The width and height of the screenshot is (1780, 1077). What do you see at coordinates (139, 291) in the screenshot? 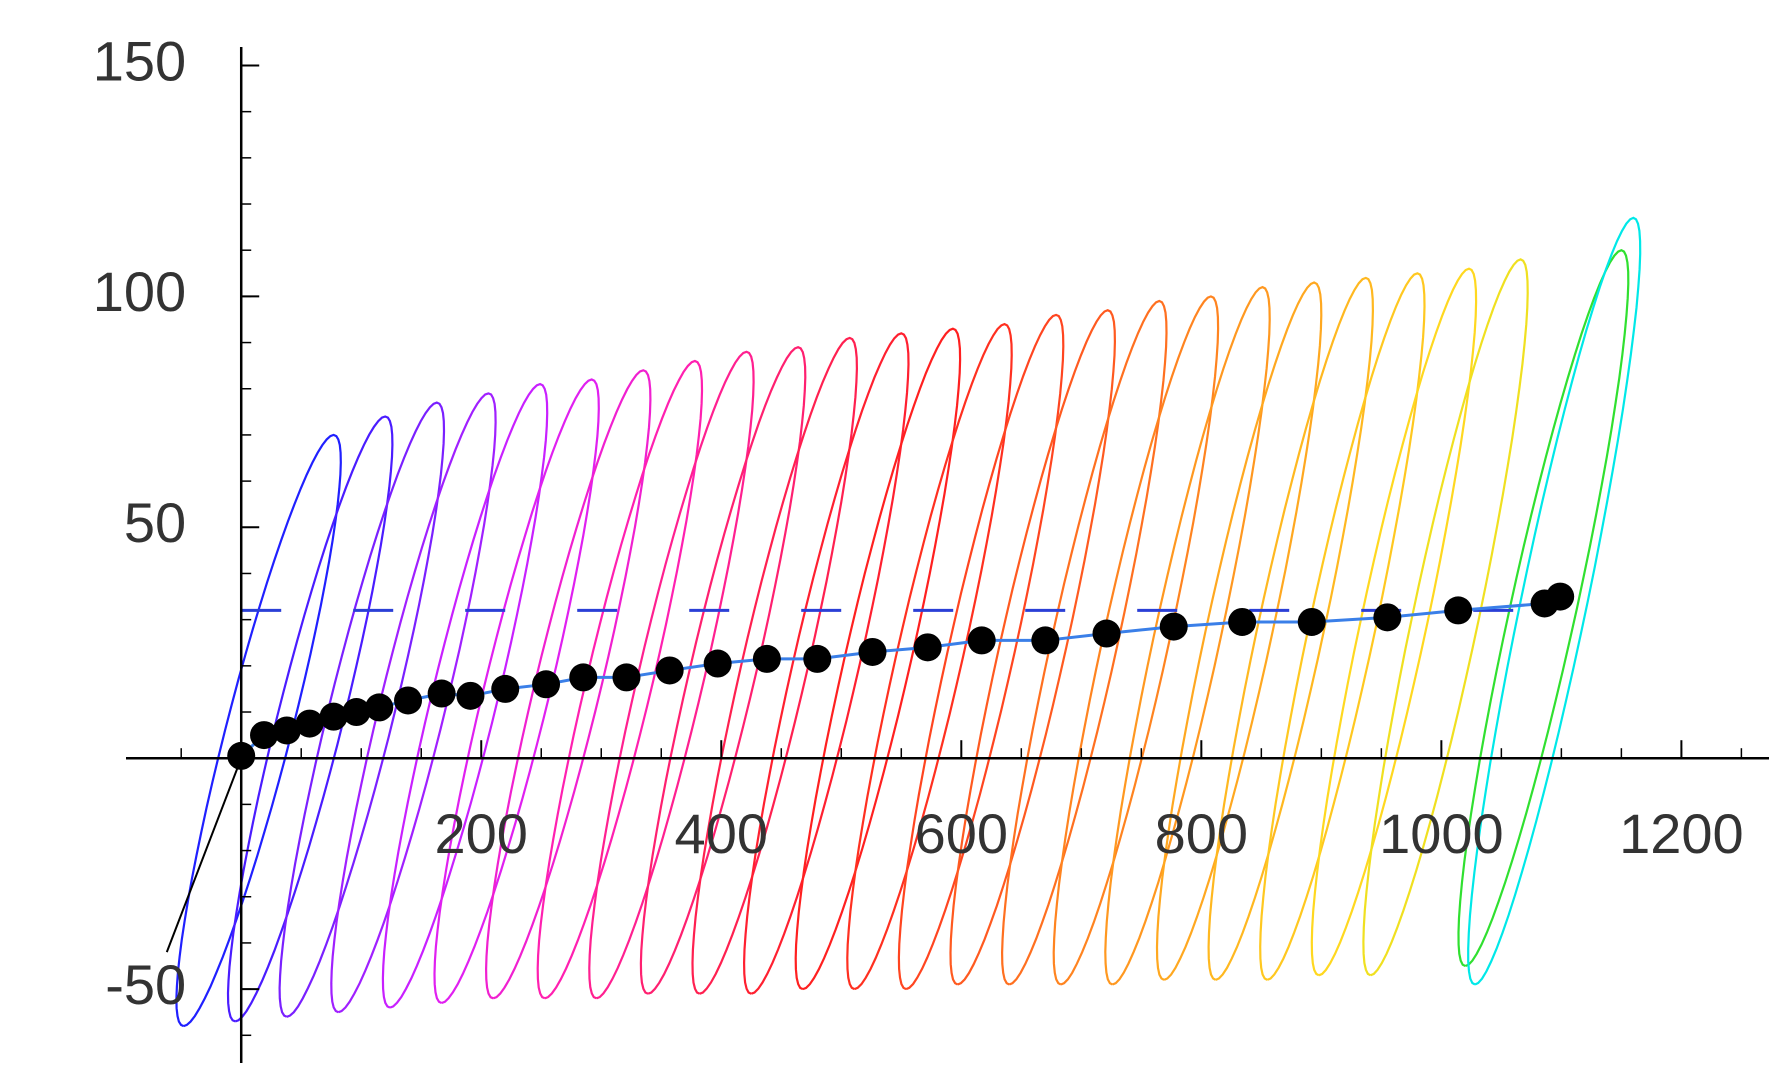
I see `y-tick-label: 100` at bounding box center [139, 291].